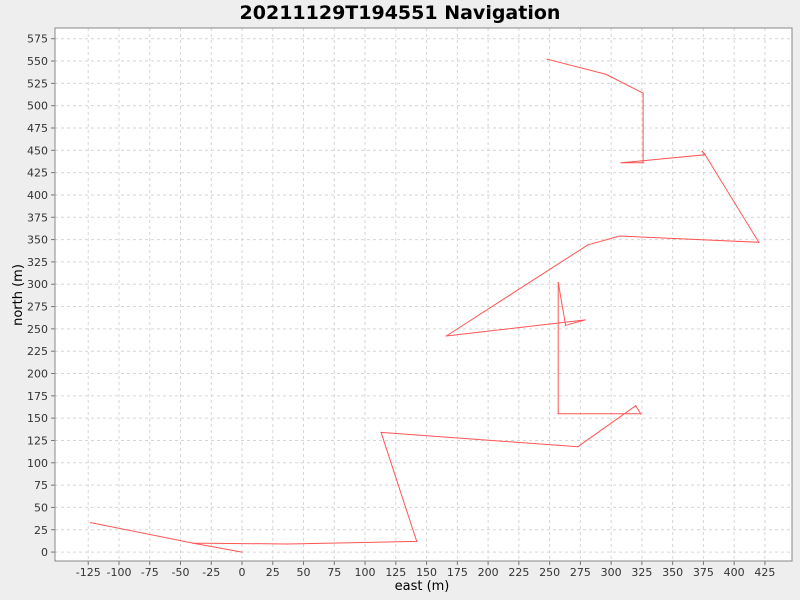  What do you see at coordinates (37, 61) in the screenshot?
I see `y-tick-label: 550` at bounding box center [37, 61].